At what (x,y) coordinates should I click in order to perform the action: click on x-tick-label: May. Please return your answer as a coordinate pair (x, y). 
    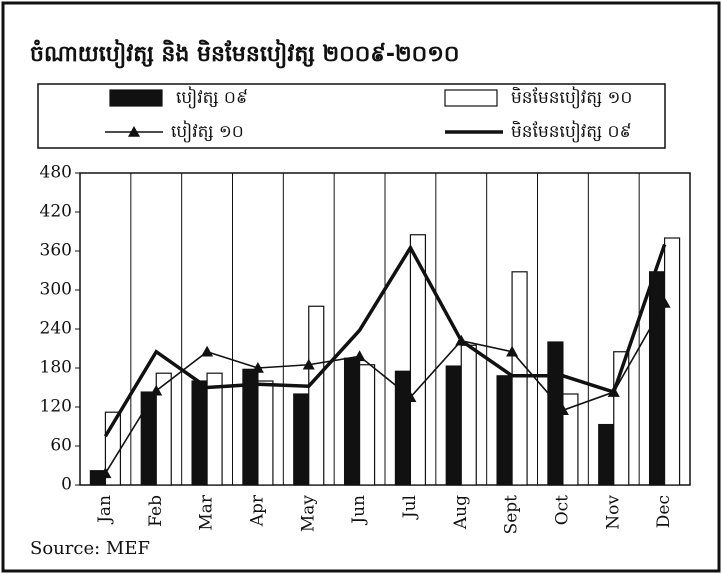
    Looking at the image, I should click on (308, 514).